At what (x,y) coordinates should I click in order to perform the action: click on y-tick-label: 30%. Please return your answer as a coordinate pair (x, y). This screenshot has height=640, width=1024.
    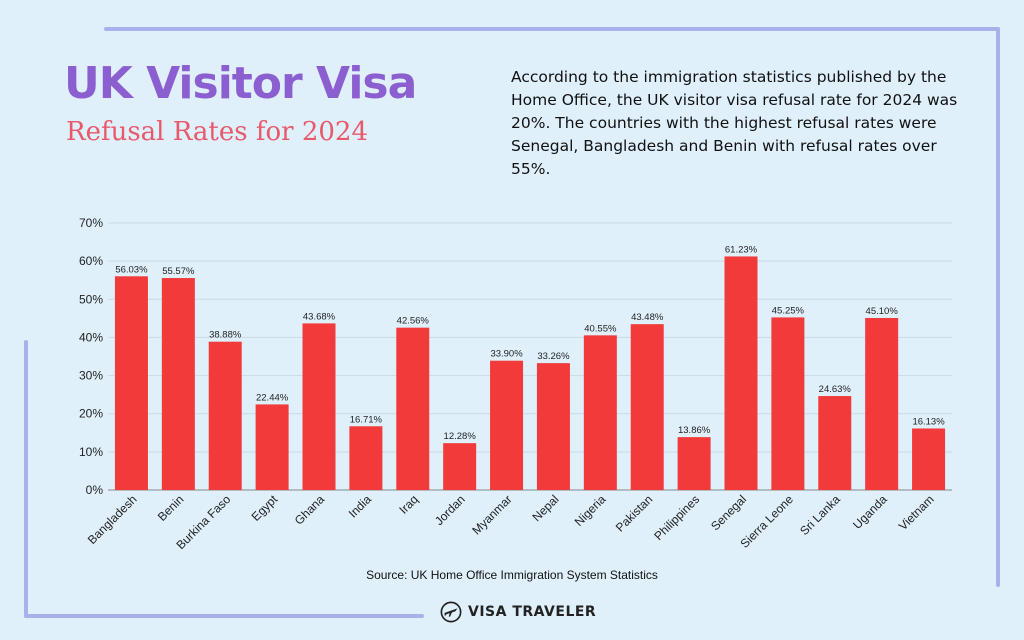
    Looking at the image, I should click on (91, 376).